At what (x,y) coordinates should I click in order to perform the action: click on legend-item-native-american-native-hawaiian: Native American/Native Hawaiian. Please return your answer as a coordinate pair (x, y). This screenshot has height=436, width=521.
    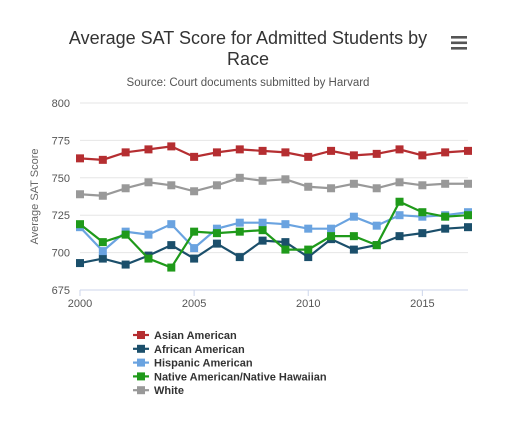
    Looking at the image, I should click on (230, 377).